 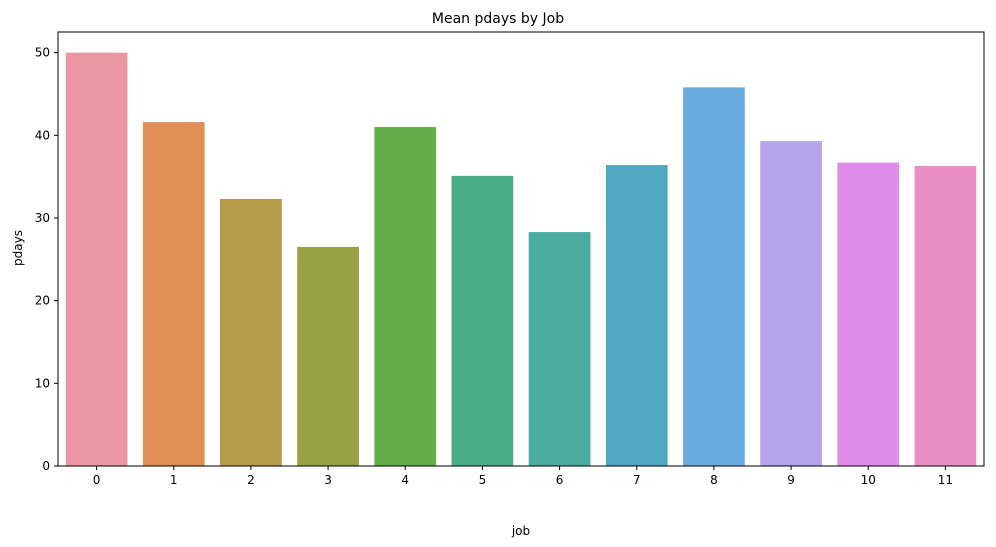 I want to click on y-axis-label: pdays, so click(x=18, y=248).